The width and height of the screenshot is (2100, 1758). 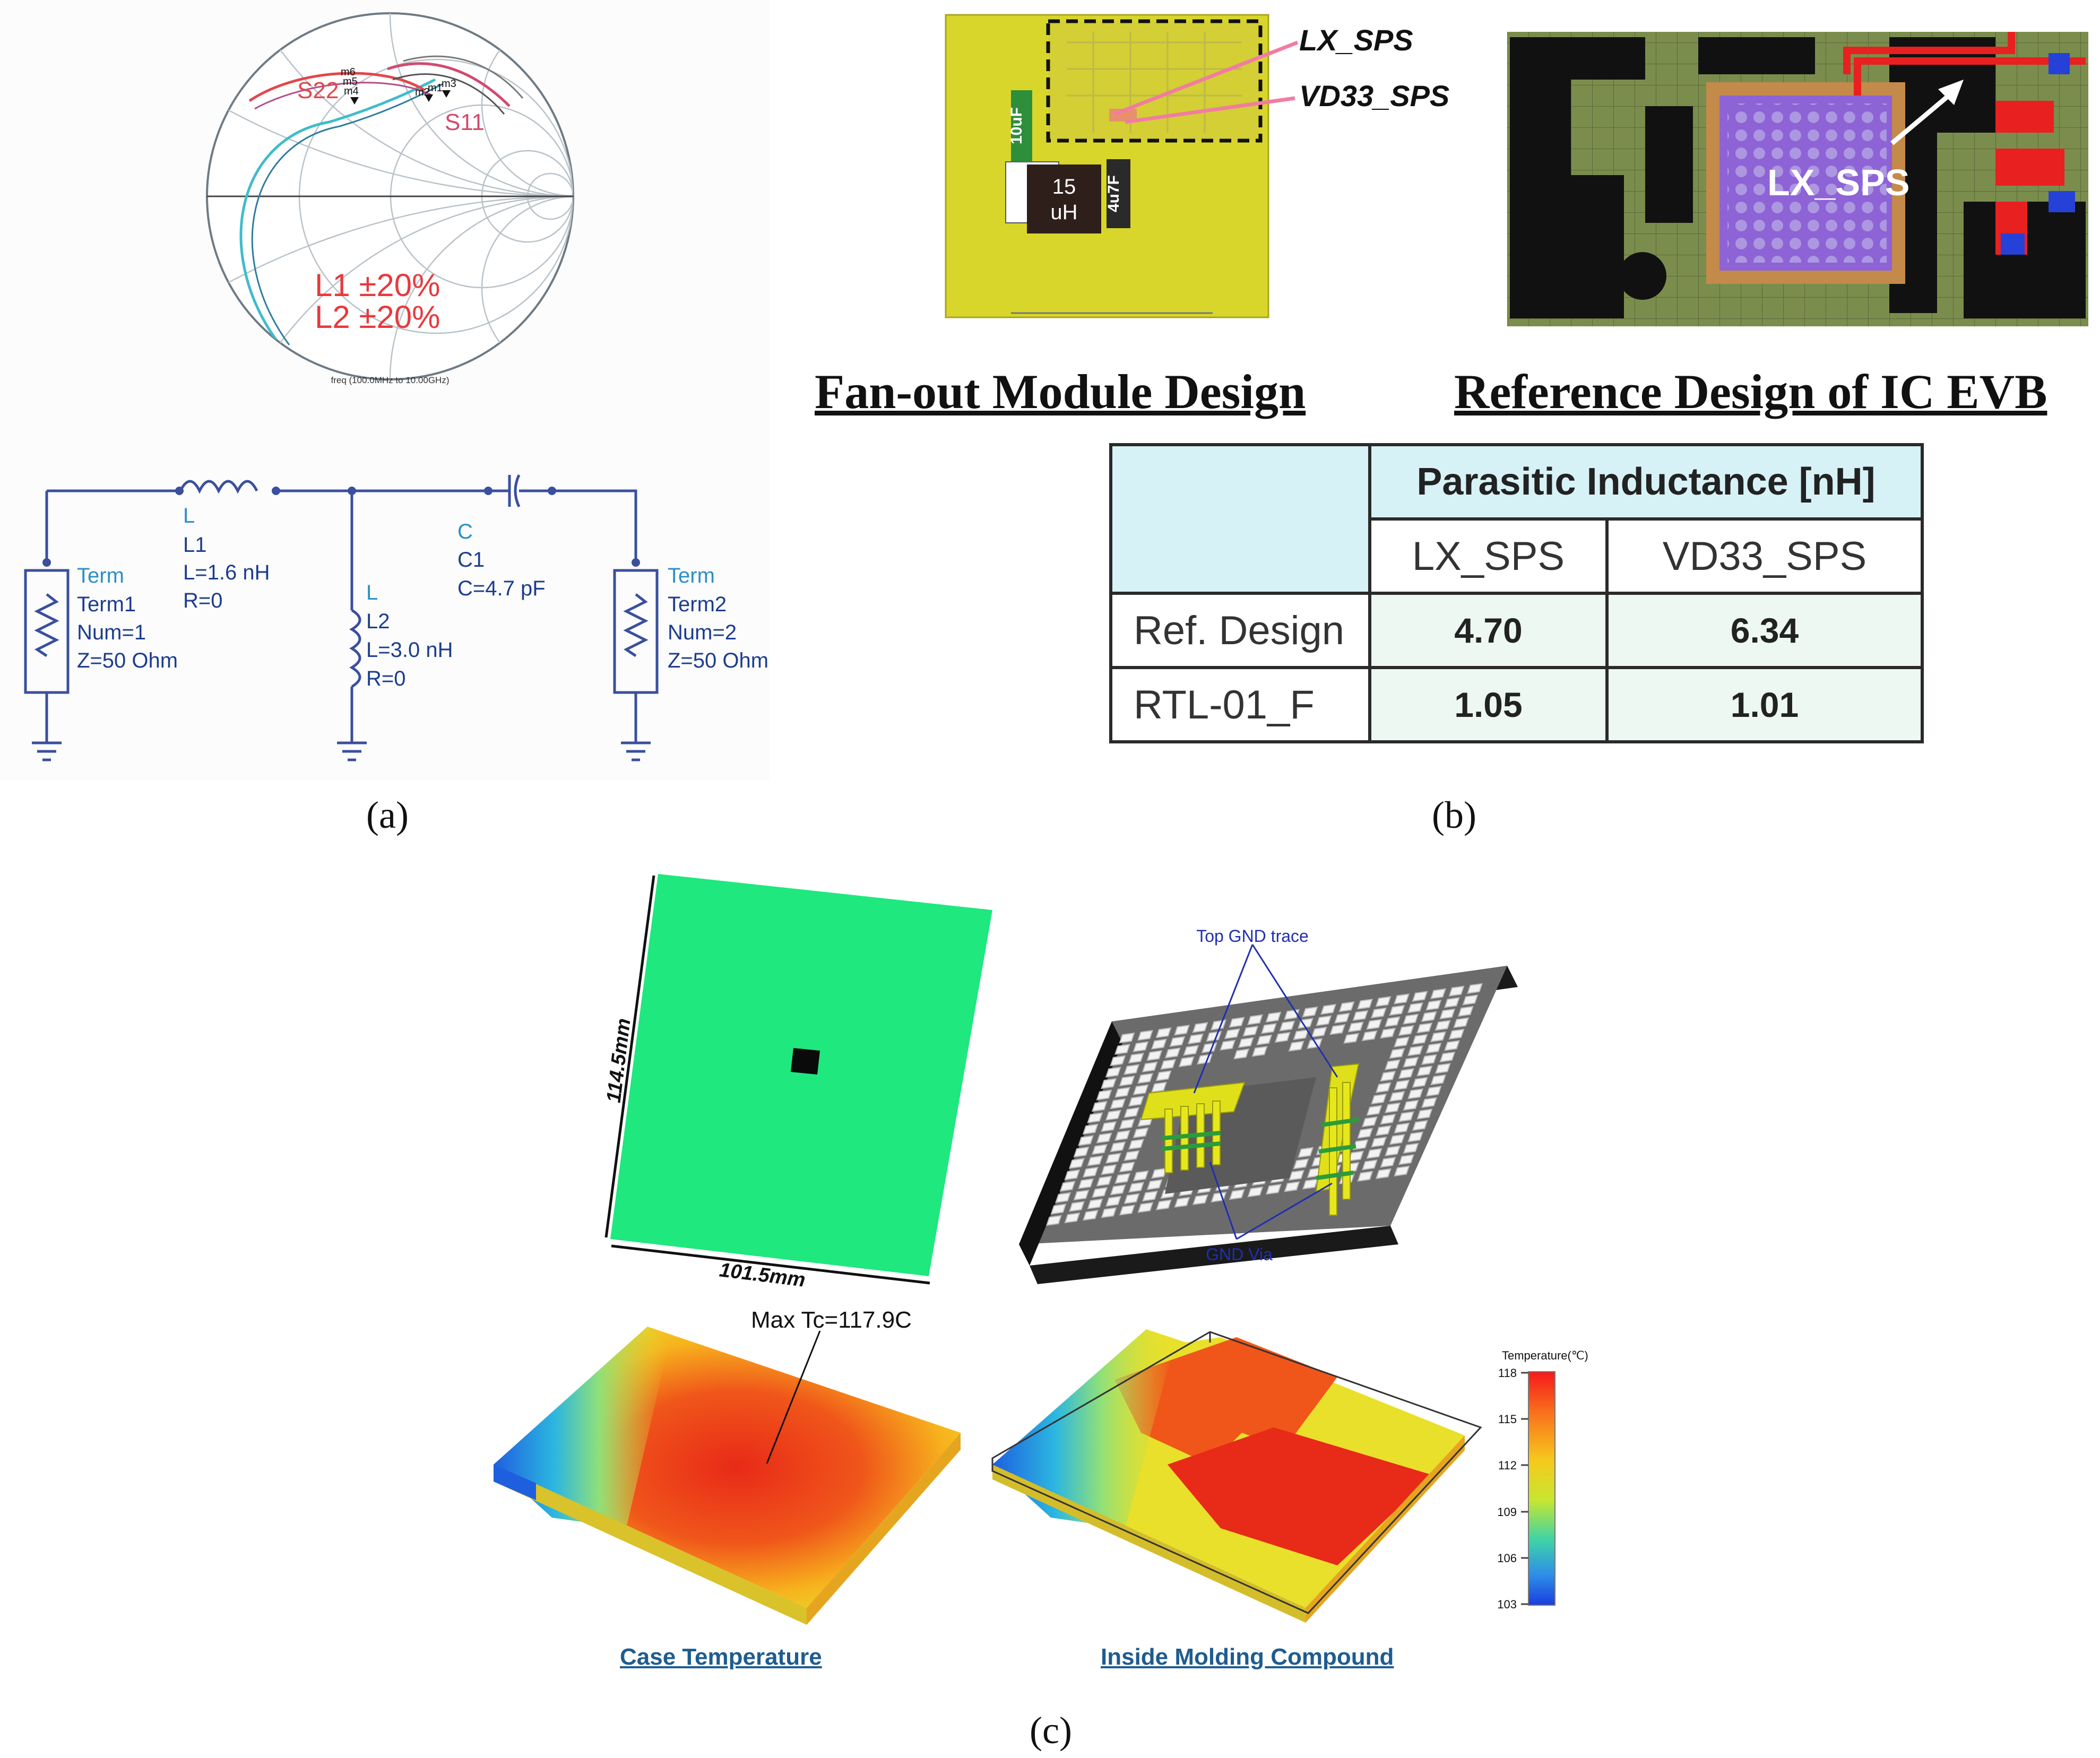 What do you see at coordinates (189, 515) in the screenshot?
I see `l1-type: L` at bounding box center [189, 515].